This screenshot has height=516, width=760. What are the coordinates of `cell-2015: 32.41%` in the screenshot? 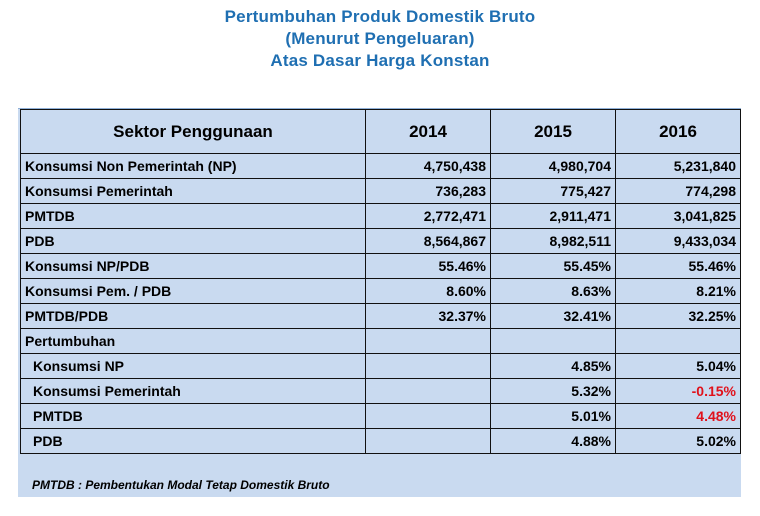 It's located at (553, 316).